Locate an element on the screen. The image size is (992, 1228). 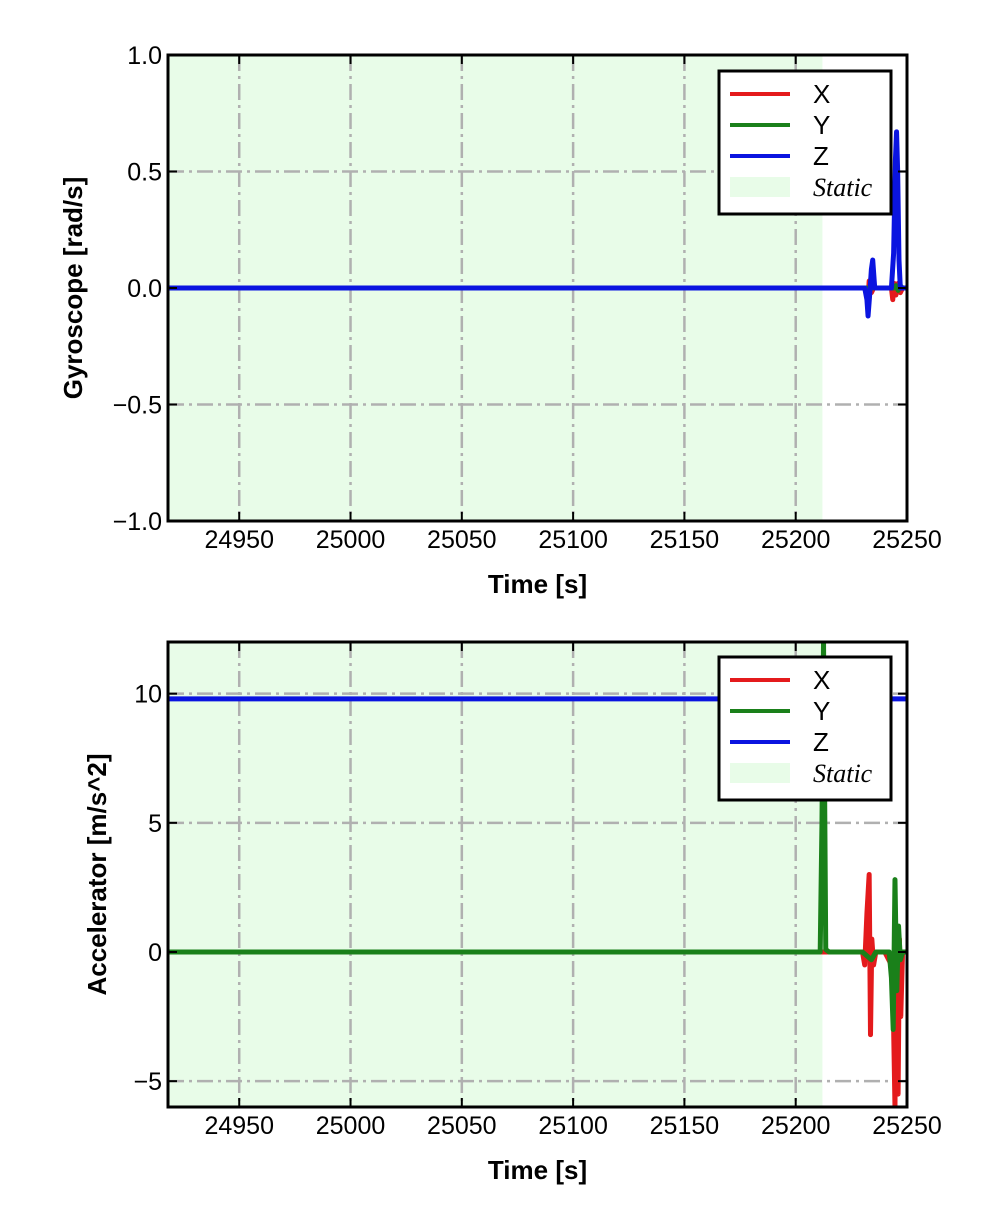
chart-0-ytick-label-4: 1.0 is located at coordinates (144, 56).